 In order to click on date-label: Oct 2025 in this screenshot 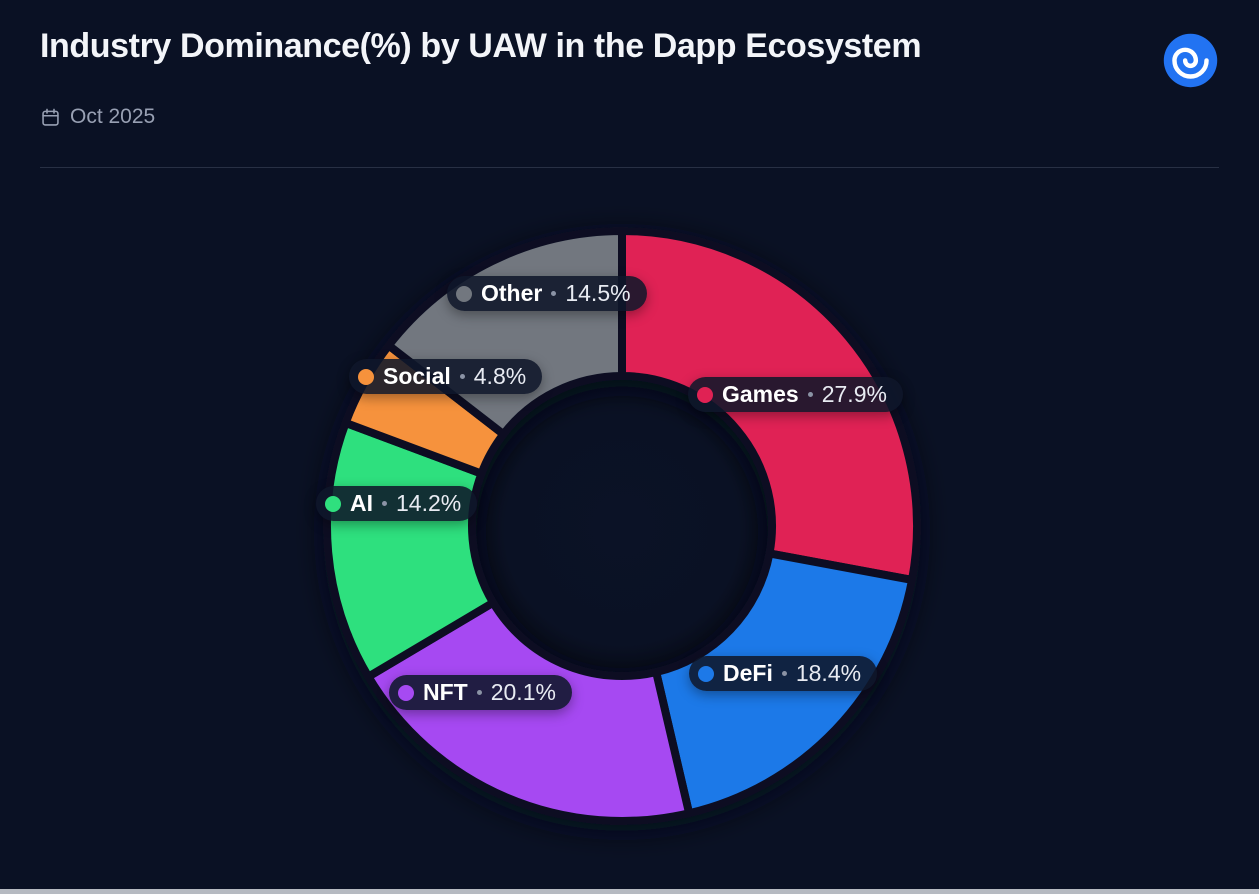, I will do `click(113, 116)`.